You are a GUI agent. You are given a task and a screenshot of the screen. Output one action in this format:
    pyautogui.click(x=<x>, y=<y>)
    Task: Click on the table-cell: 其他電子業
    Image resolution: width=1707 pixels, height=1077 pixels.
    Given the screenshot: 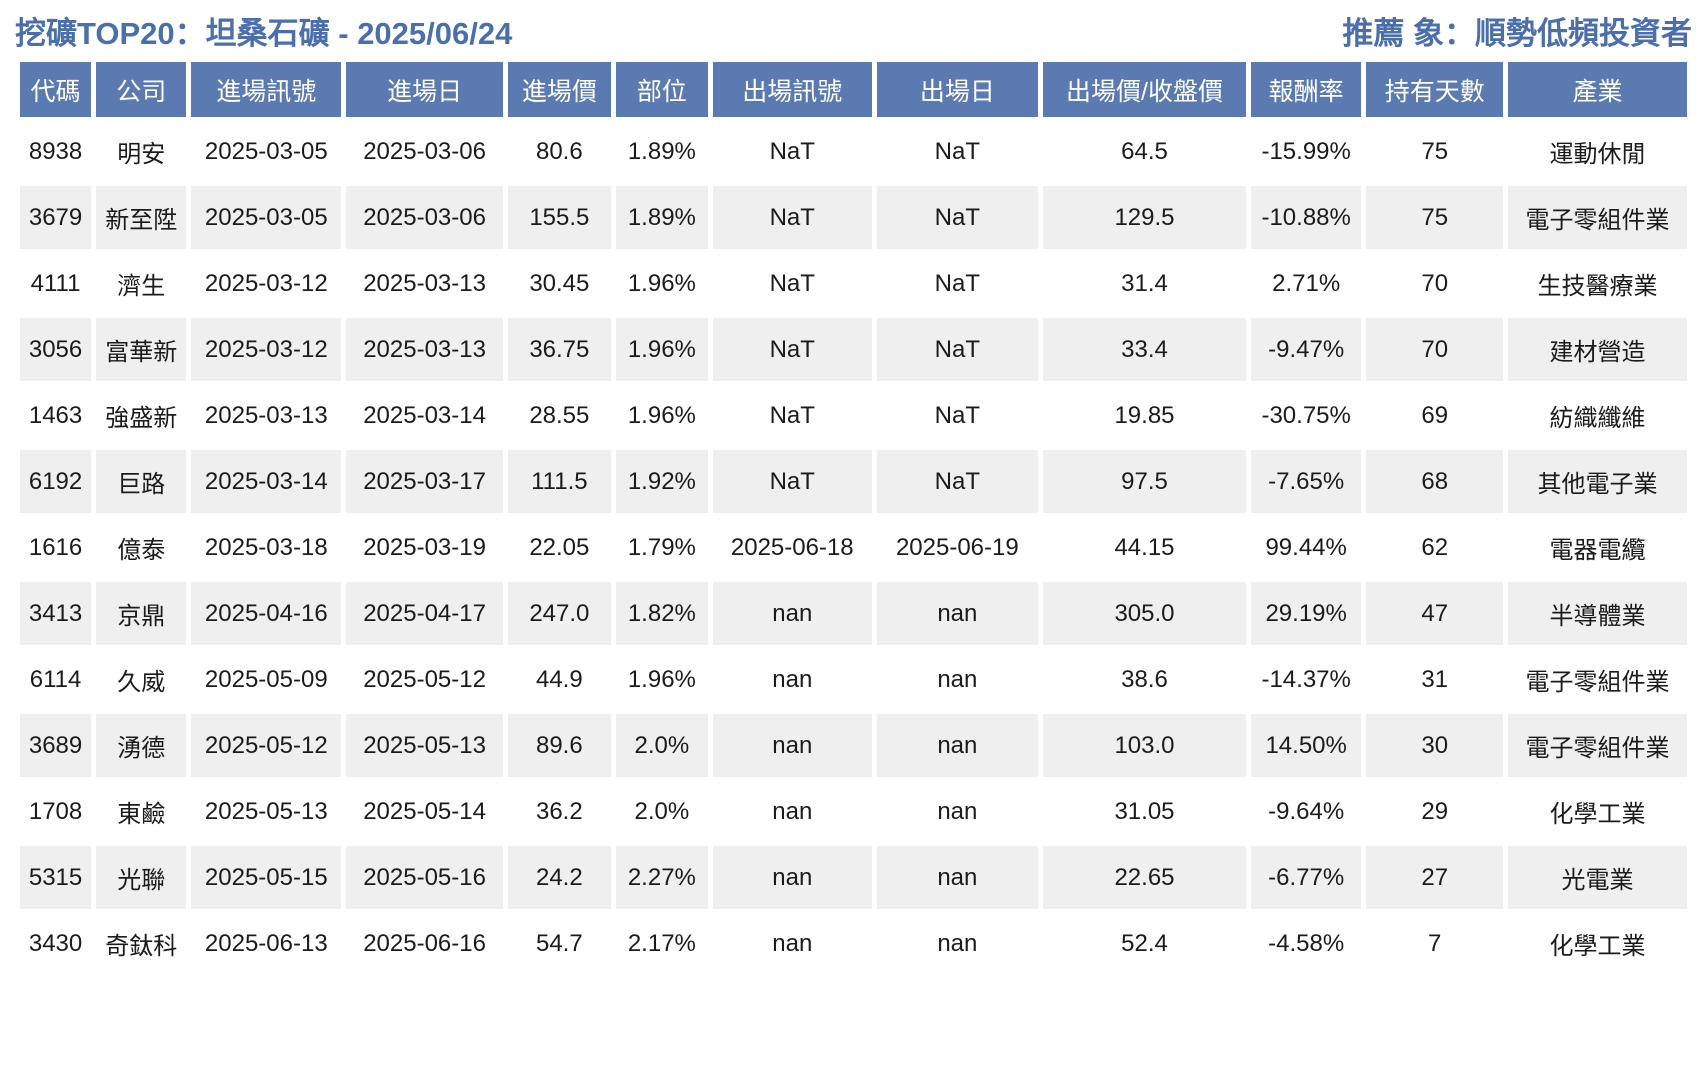 What is the action you would take?
    pyautogui.click(x=1597, y=481)
    